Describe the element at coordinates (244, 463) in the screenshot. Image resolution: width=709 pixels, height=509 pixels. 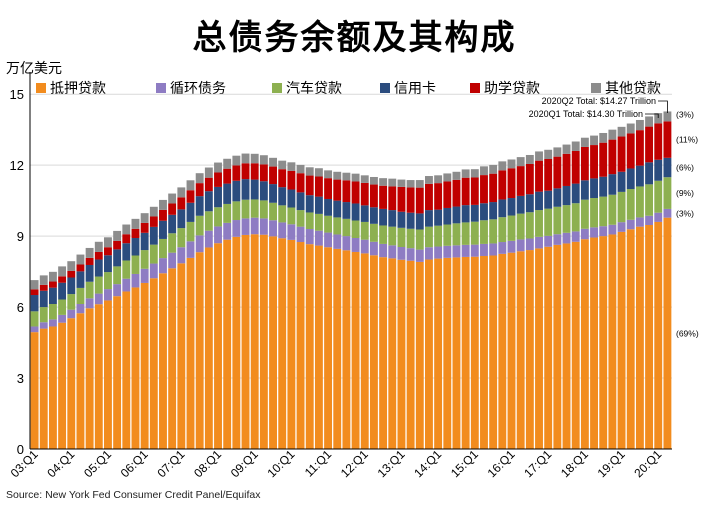
I see `x-tick-label: 09:Q1` at that location.